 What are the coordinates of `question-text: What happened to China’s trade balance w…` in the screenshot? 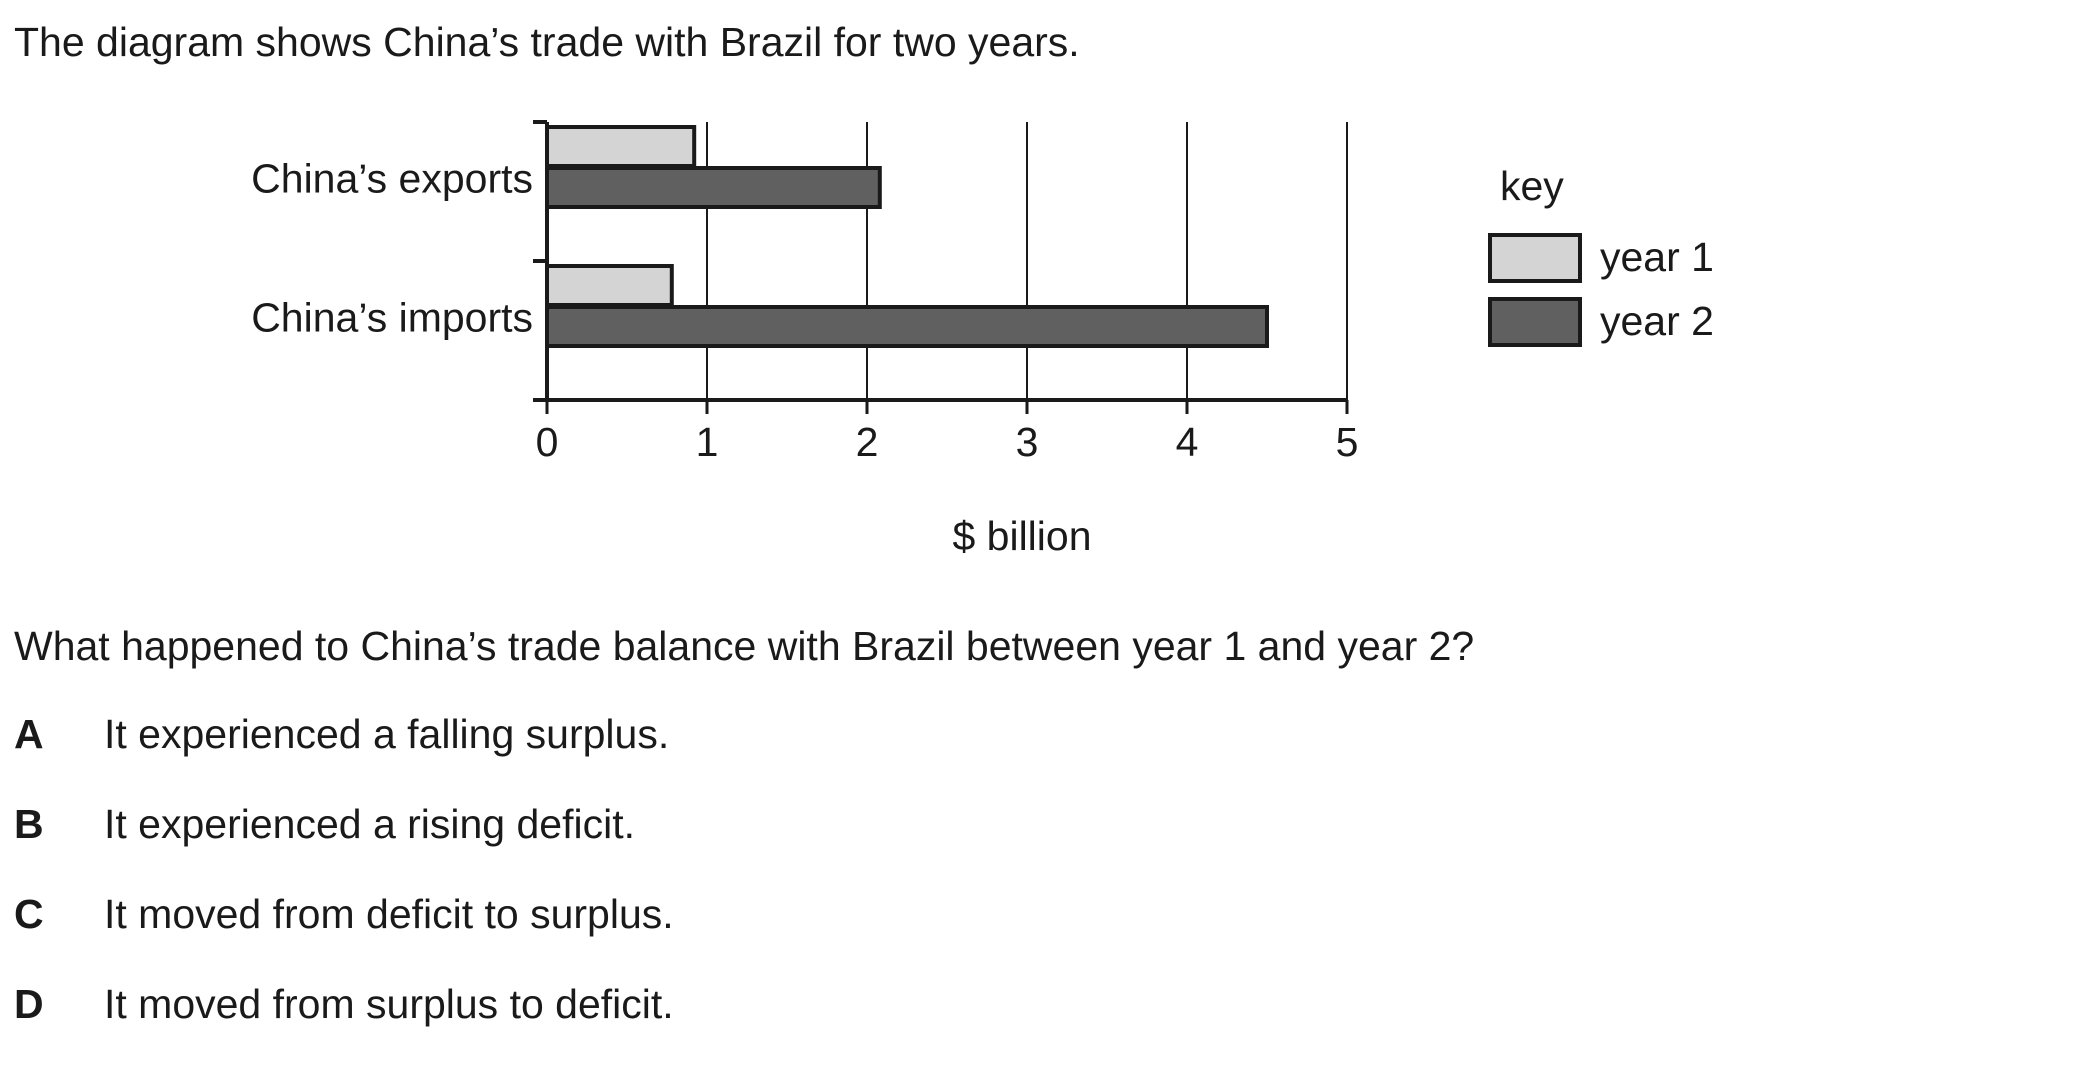 It's located at (744, 646).